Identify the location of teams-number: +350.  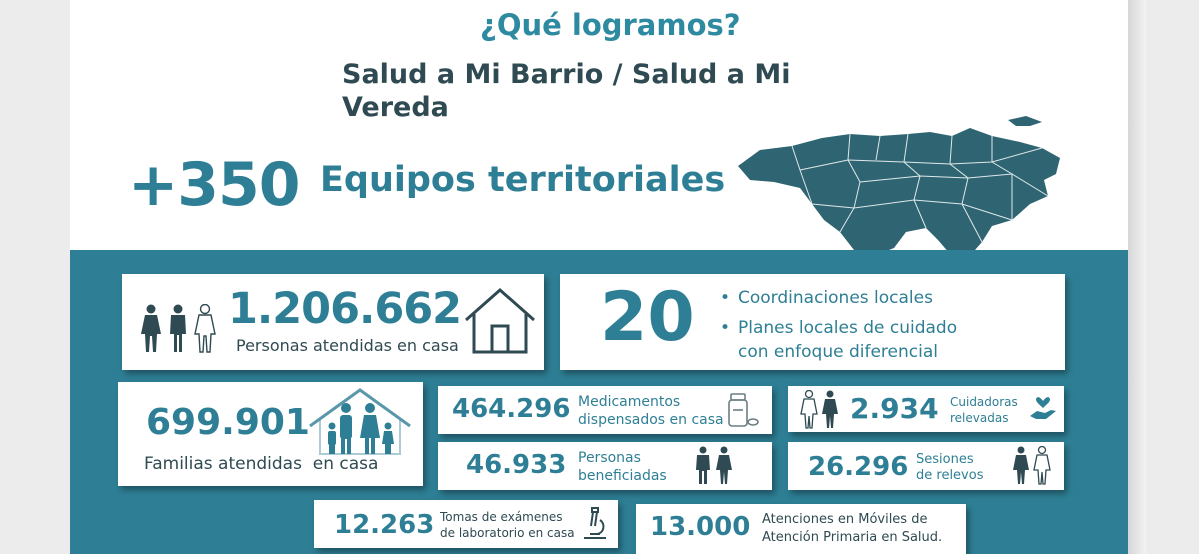
(214, 185).